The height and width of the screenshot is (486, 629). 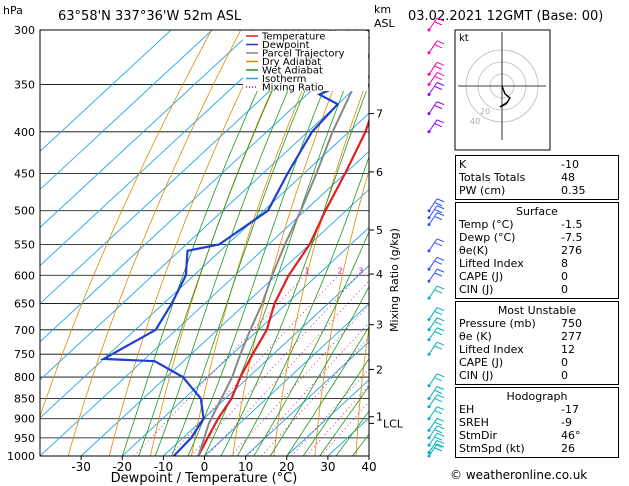 What do you see at coordinates (568, 177) in the screenshot?
I see `indices-value: 48` at bounding box center [568, 177].